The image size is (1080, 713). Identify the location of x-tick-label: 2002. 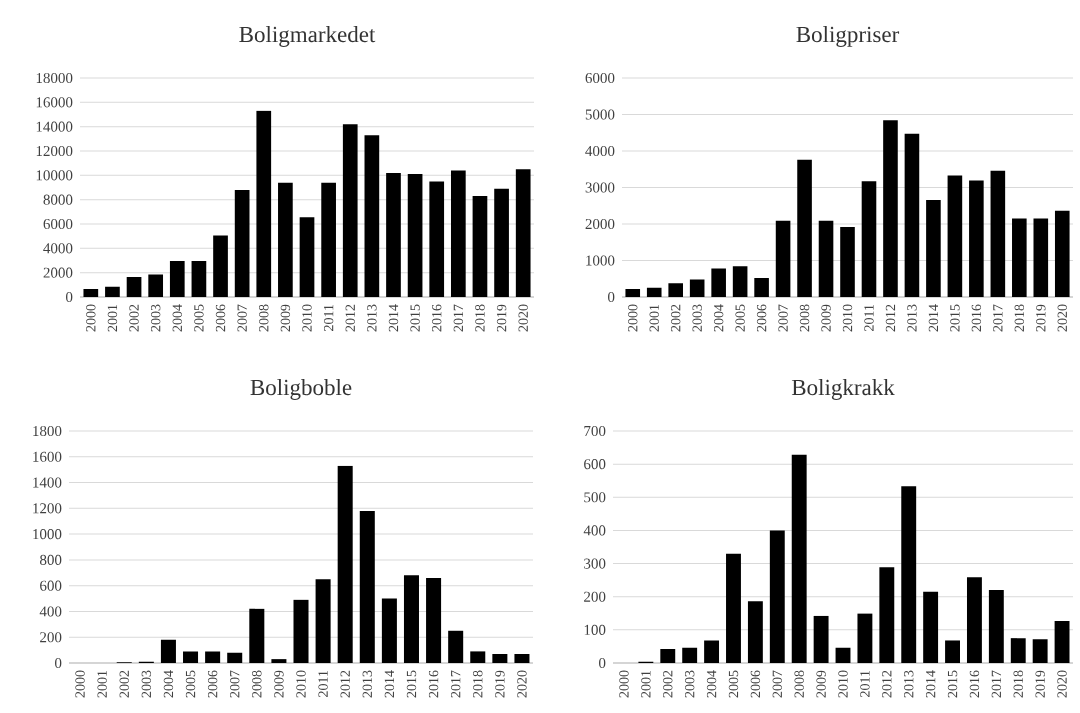
(134, 318).